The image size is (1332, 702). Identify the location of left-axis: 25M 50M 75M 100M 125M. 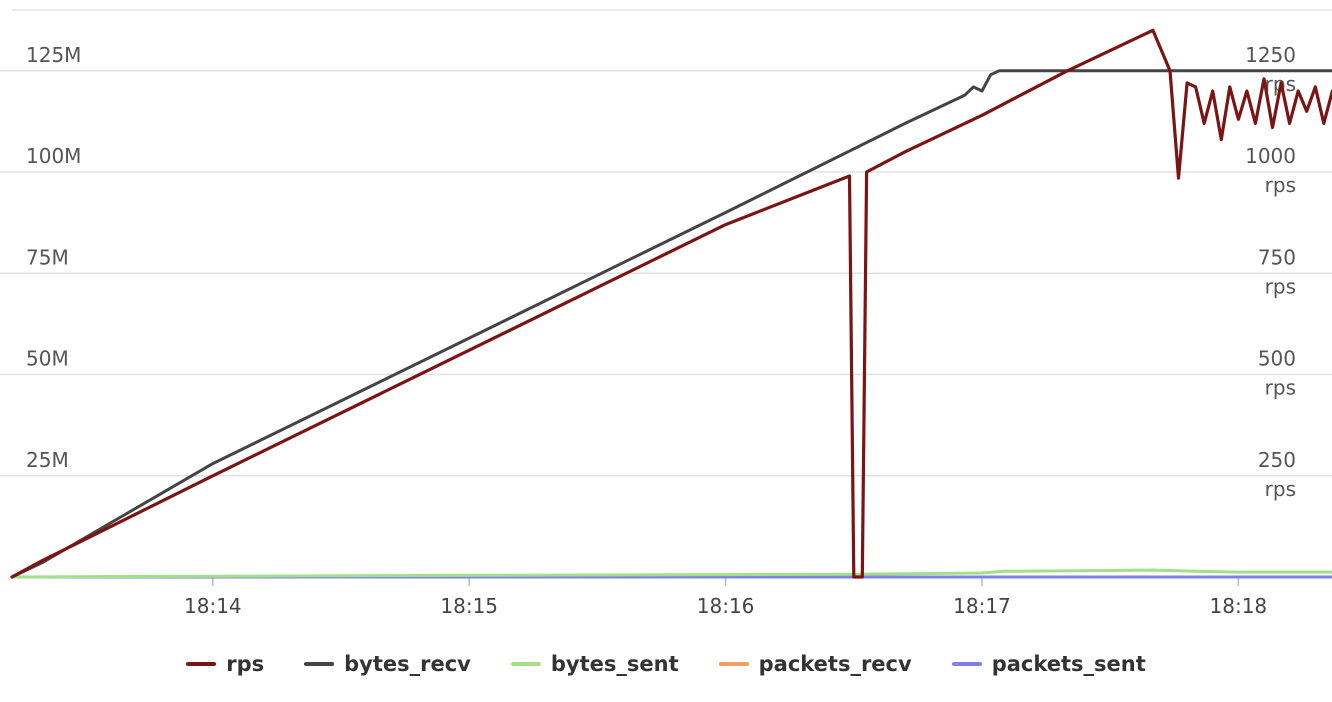
(53, 257).